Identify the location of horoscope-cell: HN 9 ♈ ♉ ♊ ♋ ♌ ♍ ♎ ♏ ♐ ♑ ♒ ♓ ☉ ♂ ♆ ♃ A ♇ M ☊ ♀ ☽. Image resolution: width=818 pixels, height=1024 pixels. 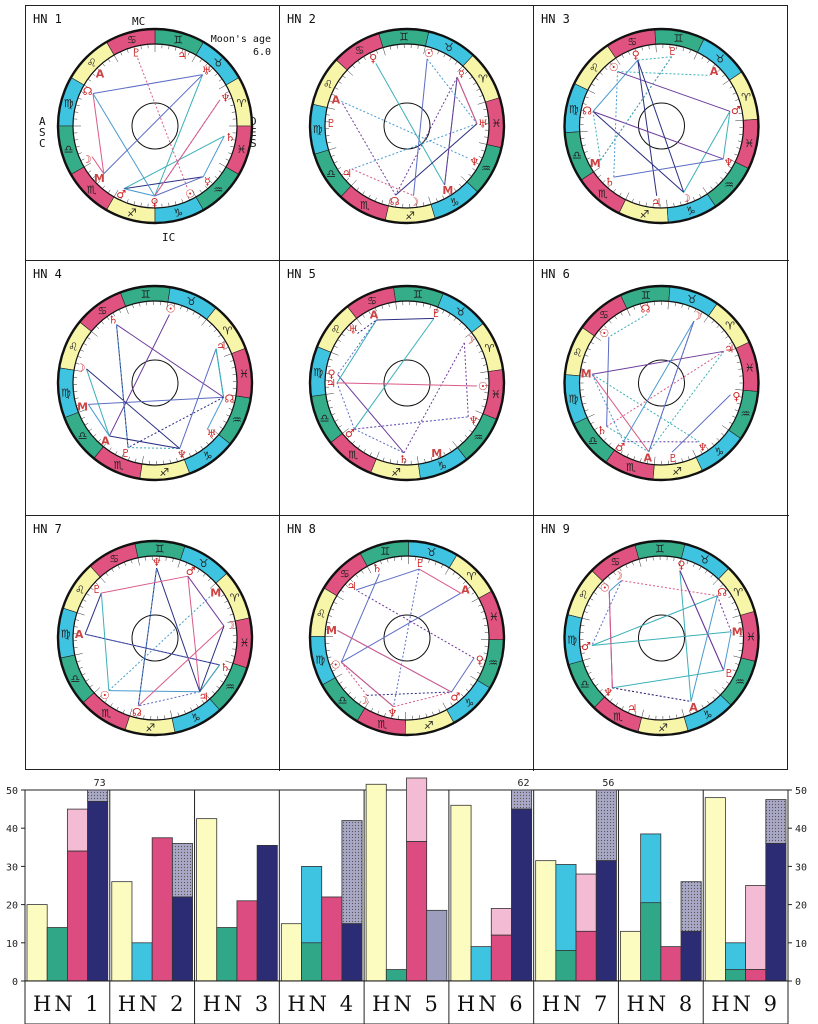
(661, 643).